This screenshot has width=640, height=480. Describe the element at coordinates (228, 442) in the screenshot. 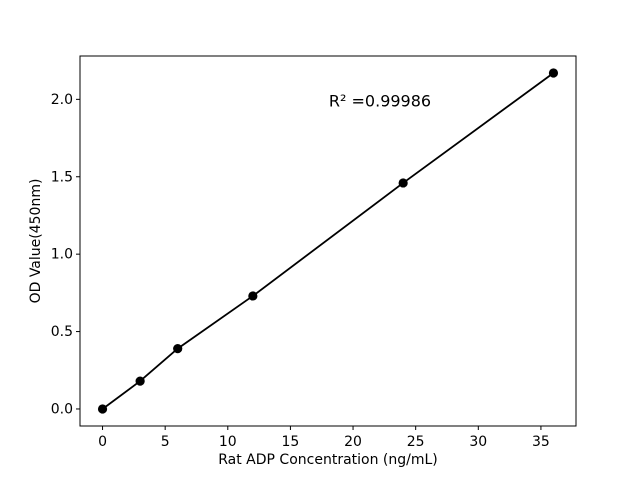

I see `x-tick-label: 10` at that location.